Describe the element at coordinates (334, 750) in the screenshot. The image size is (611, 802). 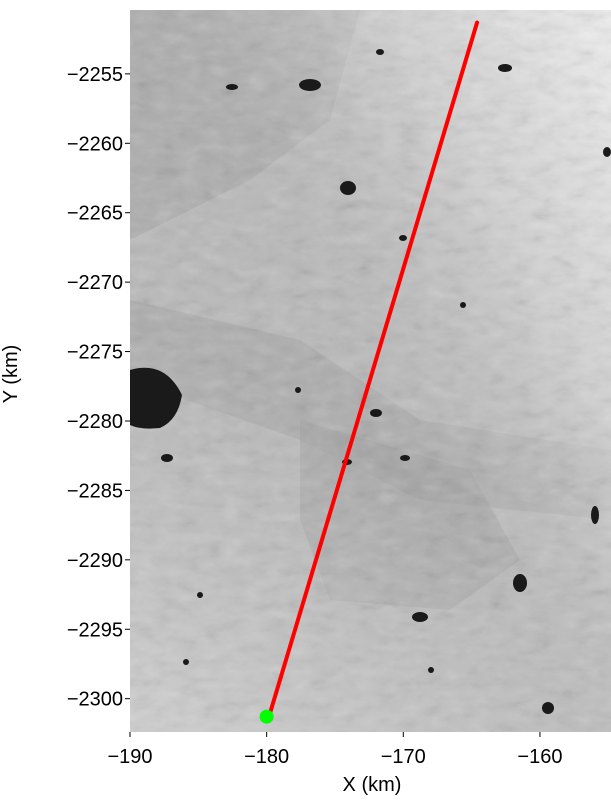
I see `x-axis-ticks: −190 −180 −170 −160` at that location.